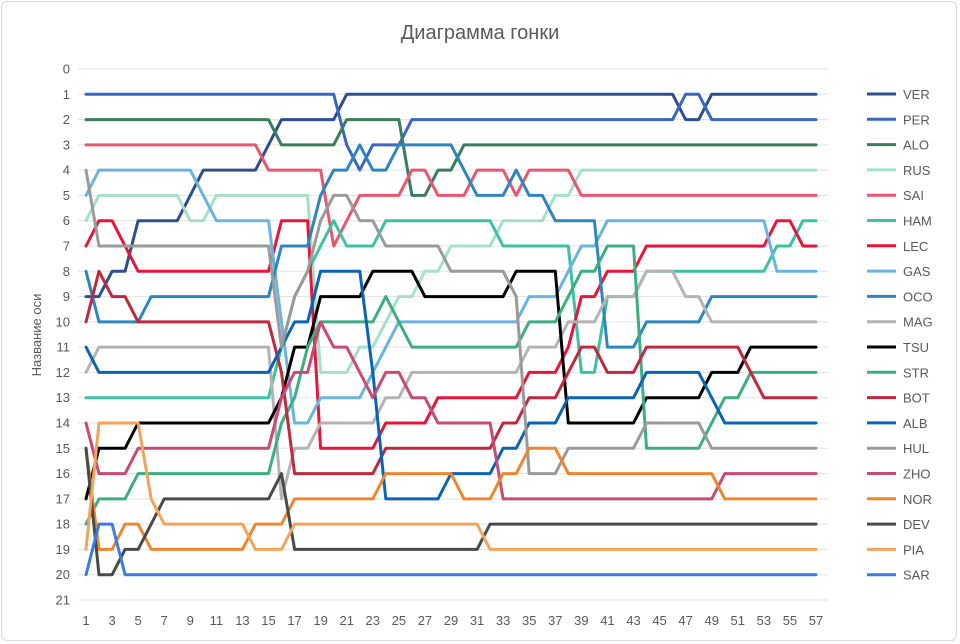  I want to click on legend-item-hul: HUL, so click(898, 448).